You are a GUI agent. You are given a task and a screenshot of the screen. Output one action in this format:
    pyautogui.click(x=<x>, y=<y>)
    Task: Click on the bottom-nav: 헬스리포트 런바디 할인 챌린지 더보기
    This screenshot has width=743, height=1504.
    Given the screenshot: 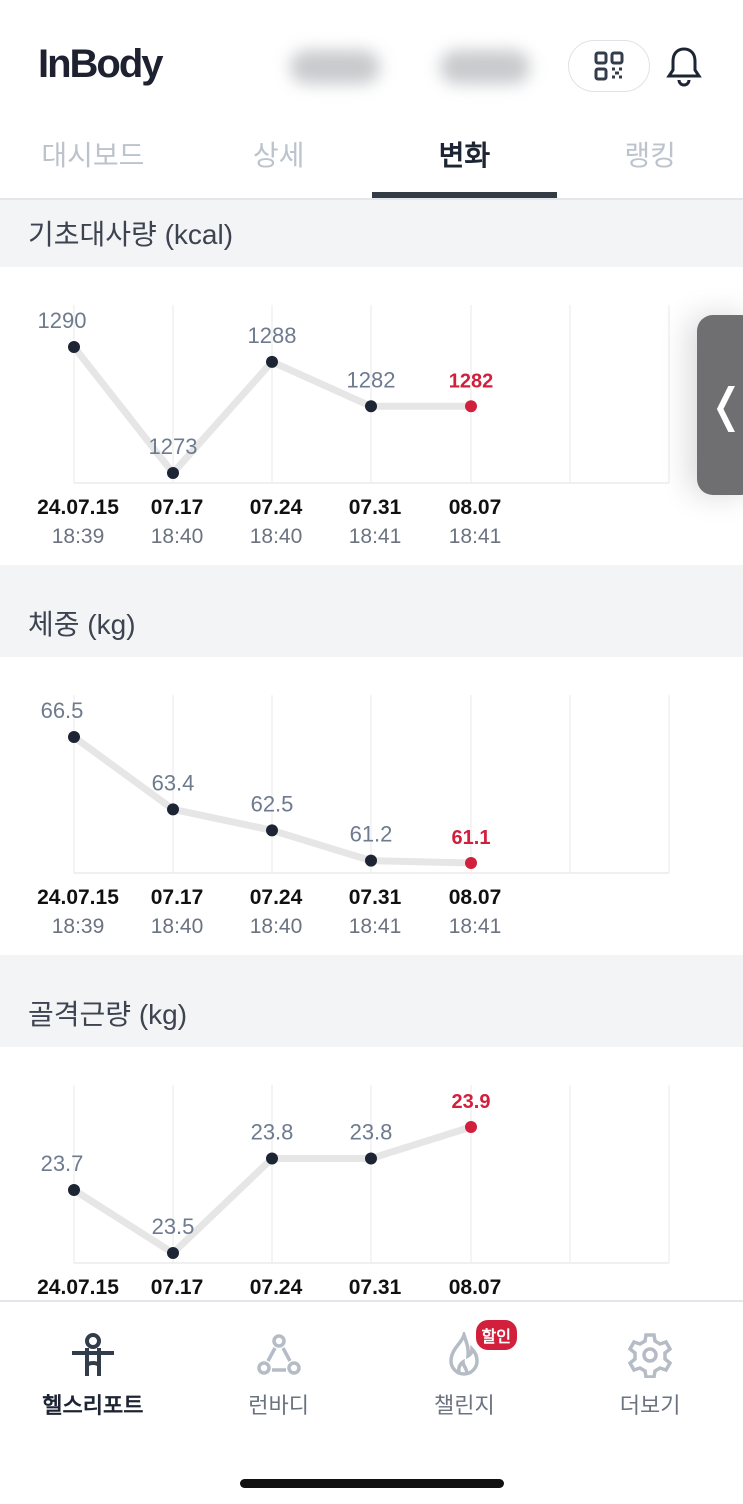 What is the action you would take?
    pyautogui.click(x=371, y=1402)
    